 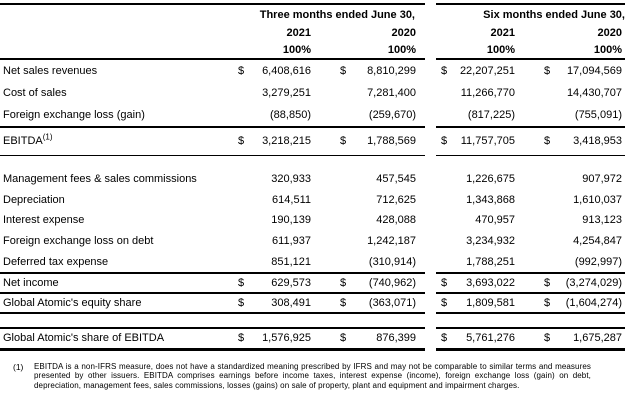 What do you see at coordinates (396, 338) in the screenshot?
I see `cell-value: 876,399` at bounding box center [396, 338].